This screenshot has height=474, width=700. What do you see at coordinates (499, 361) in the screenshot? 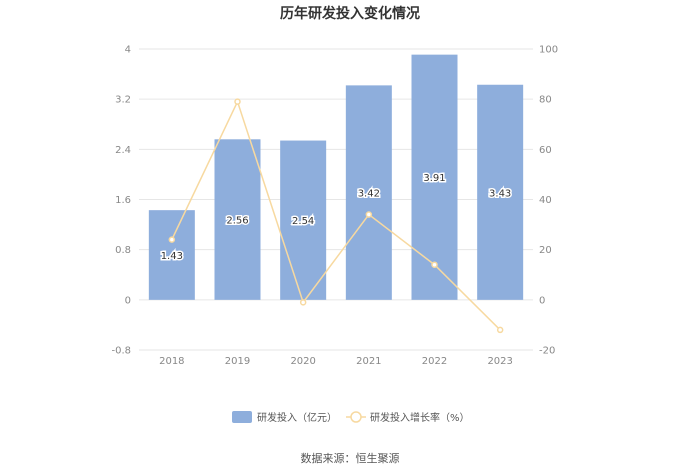
I see `x-axis-tick-label: 2023` at bounding box center [499, 361].